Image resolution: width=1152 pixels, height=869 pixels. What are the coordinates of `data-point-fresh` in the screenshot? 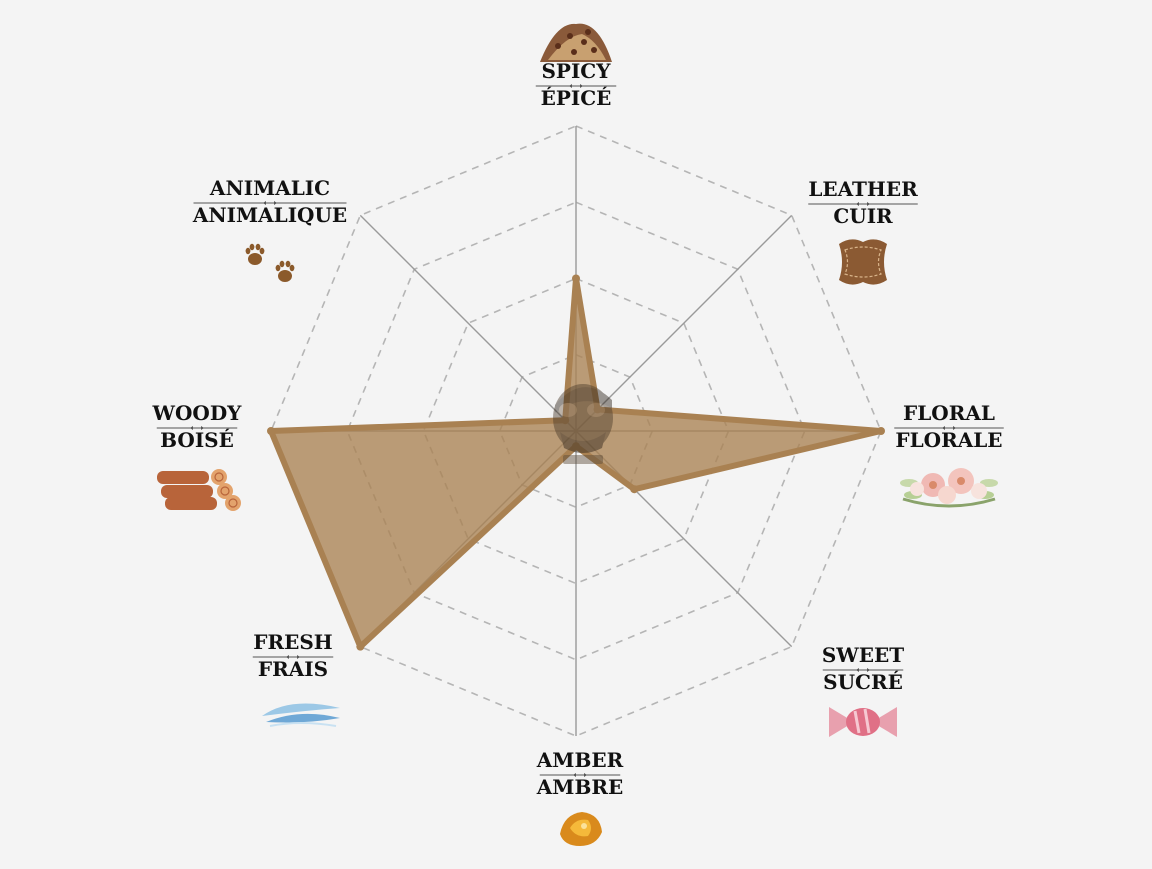 It's located at (360, 646).